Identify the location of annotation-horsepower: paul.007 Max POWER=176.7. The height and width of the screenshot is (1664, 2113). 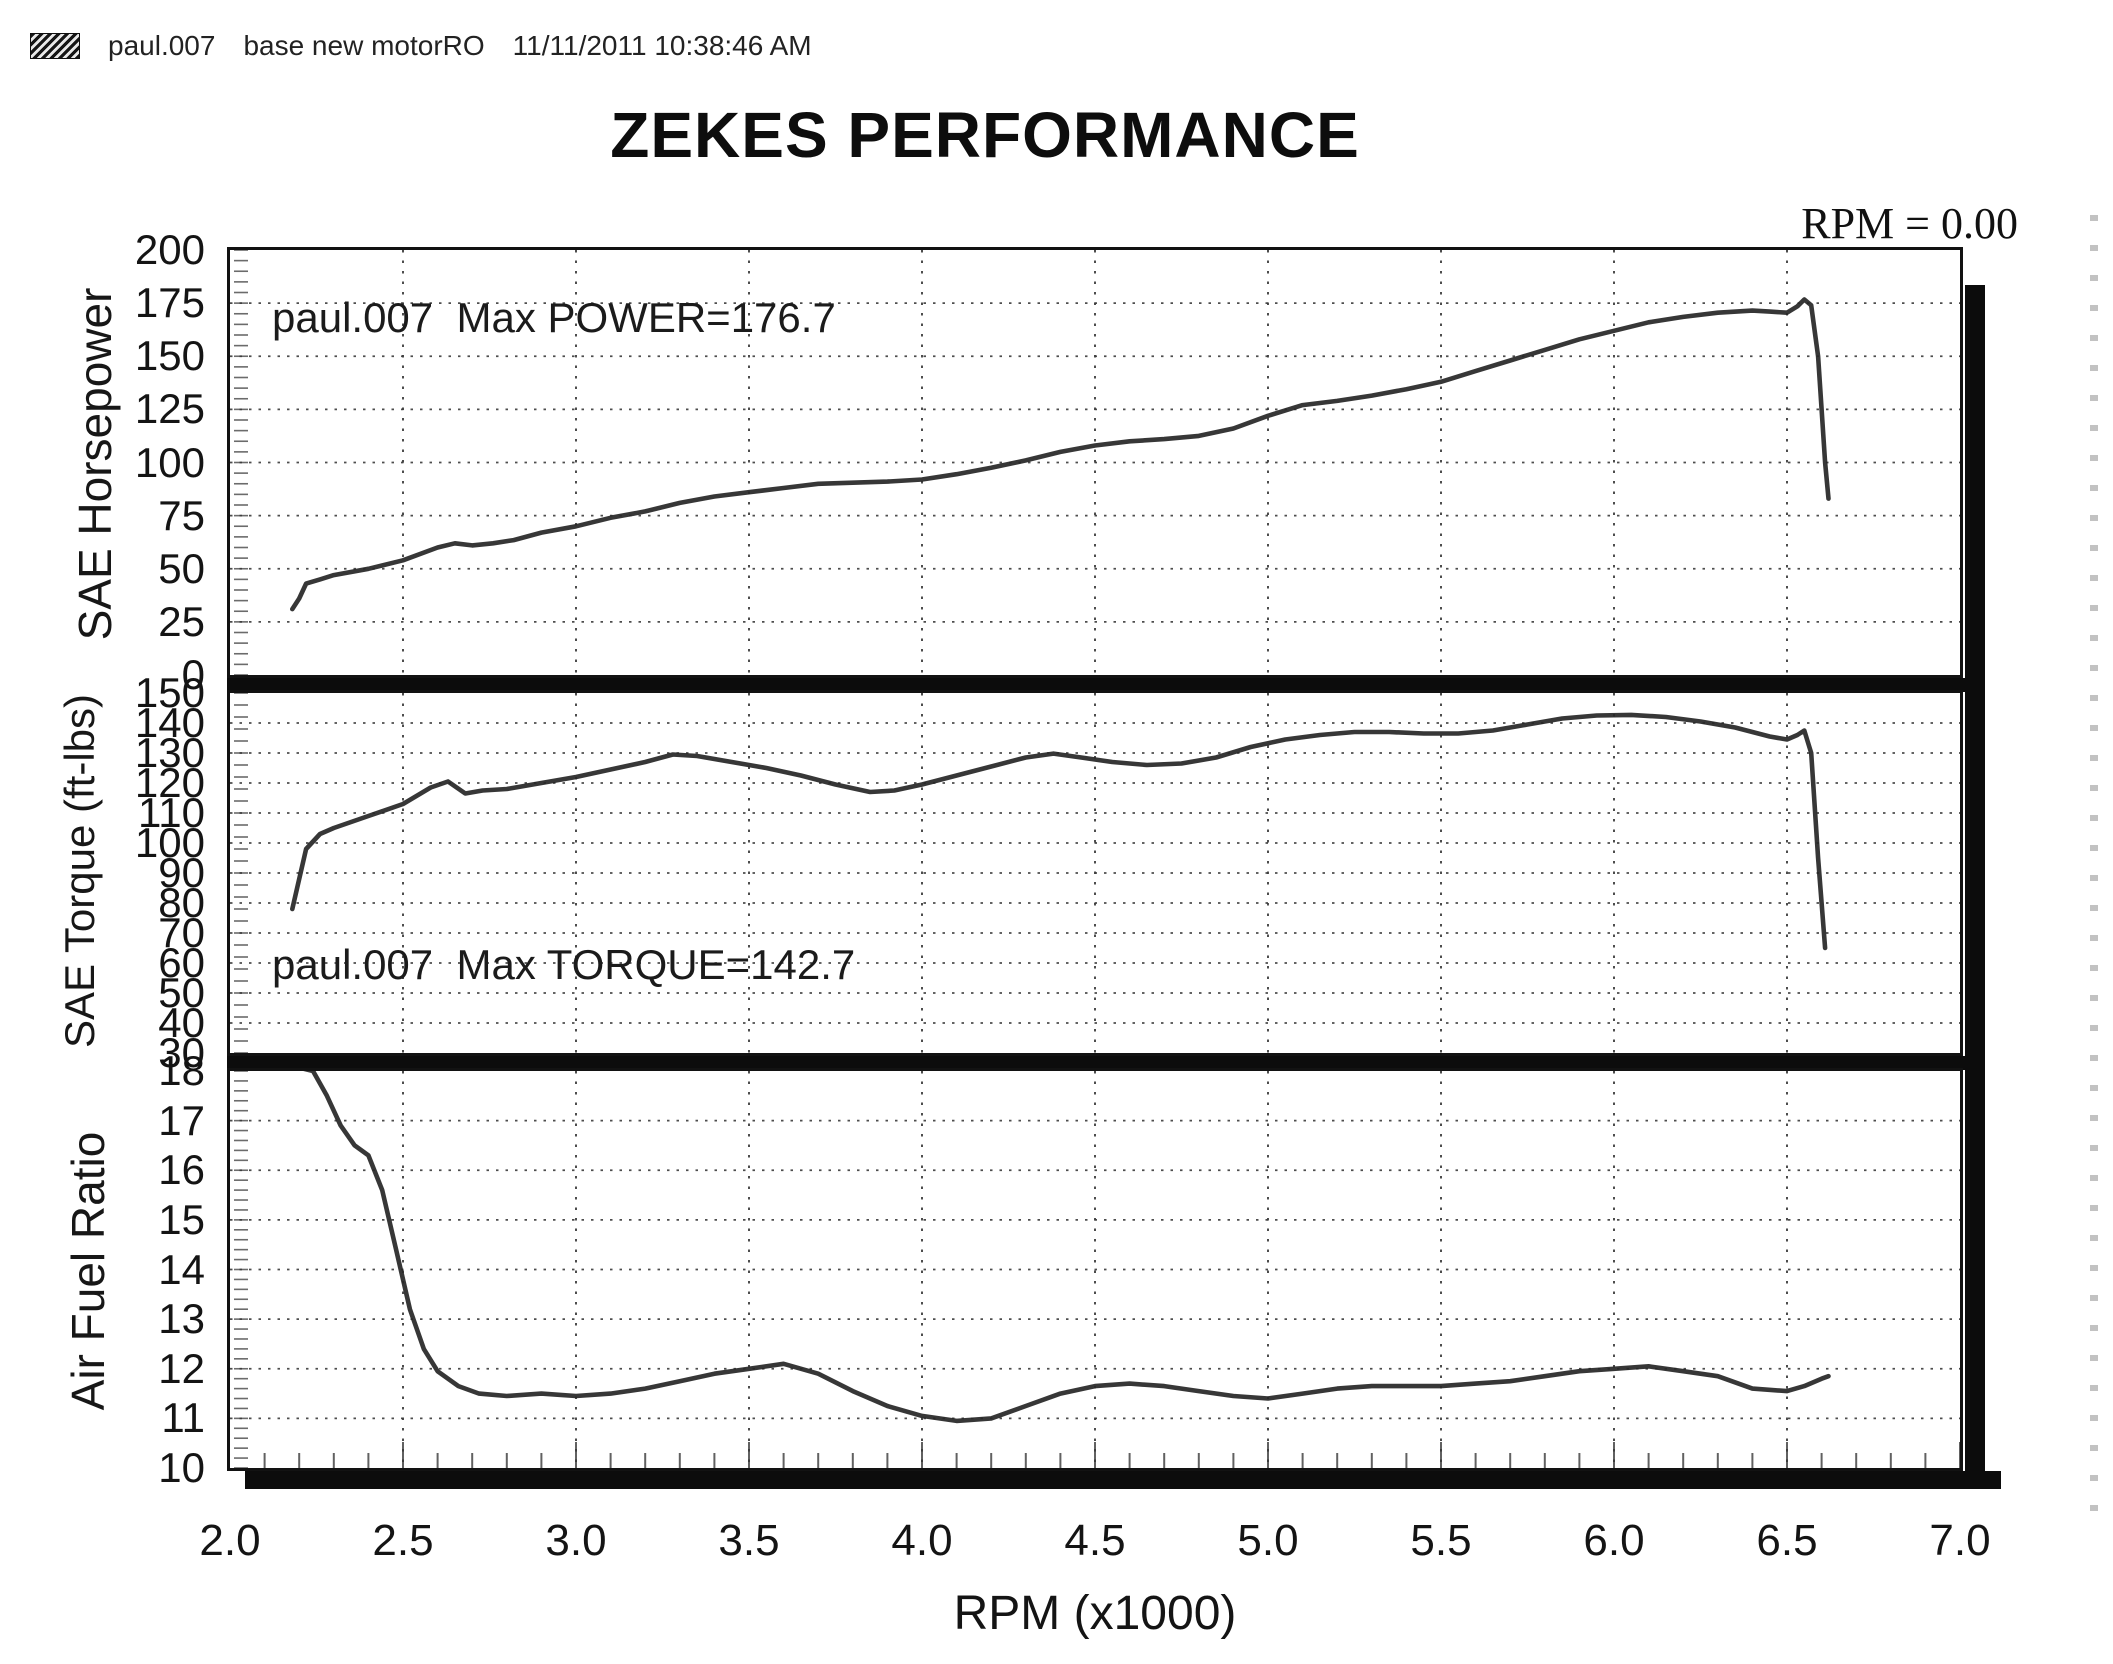
(554, 317).